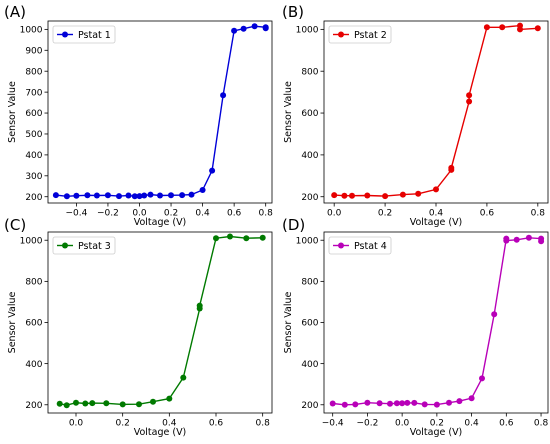 The height and width of the screenshot is (444, 550). Describe the element at coordinates (33, 93) in the screenshot. I see `y-tick-label: 700` at that location.